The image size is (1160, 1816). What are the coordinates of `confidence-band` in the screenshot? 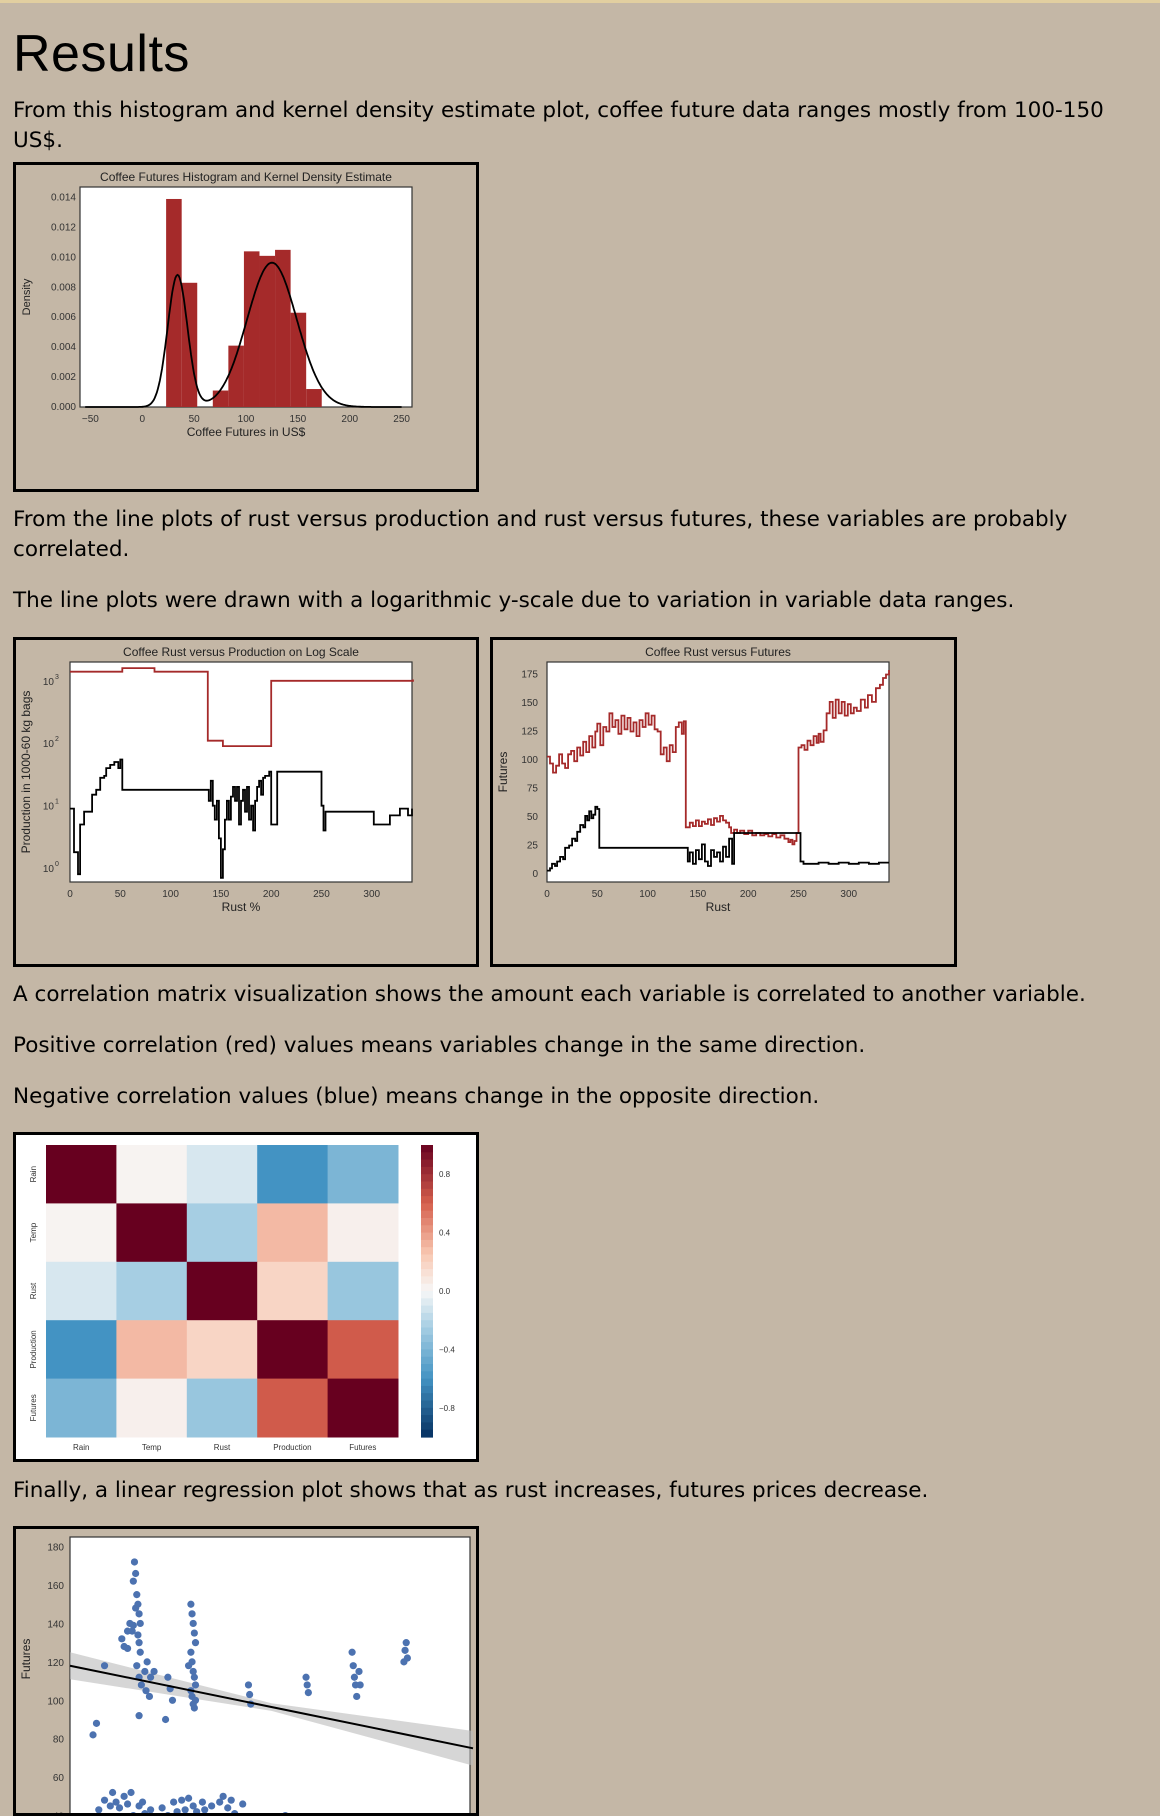 It's located at (271, 1709).